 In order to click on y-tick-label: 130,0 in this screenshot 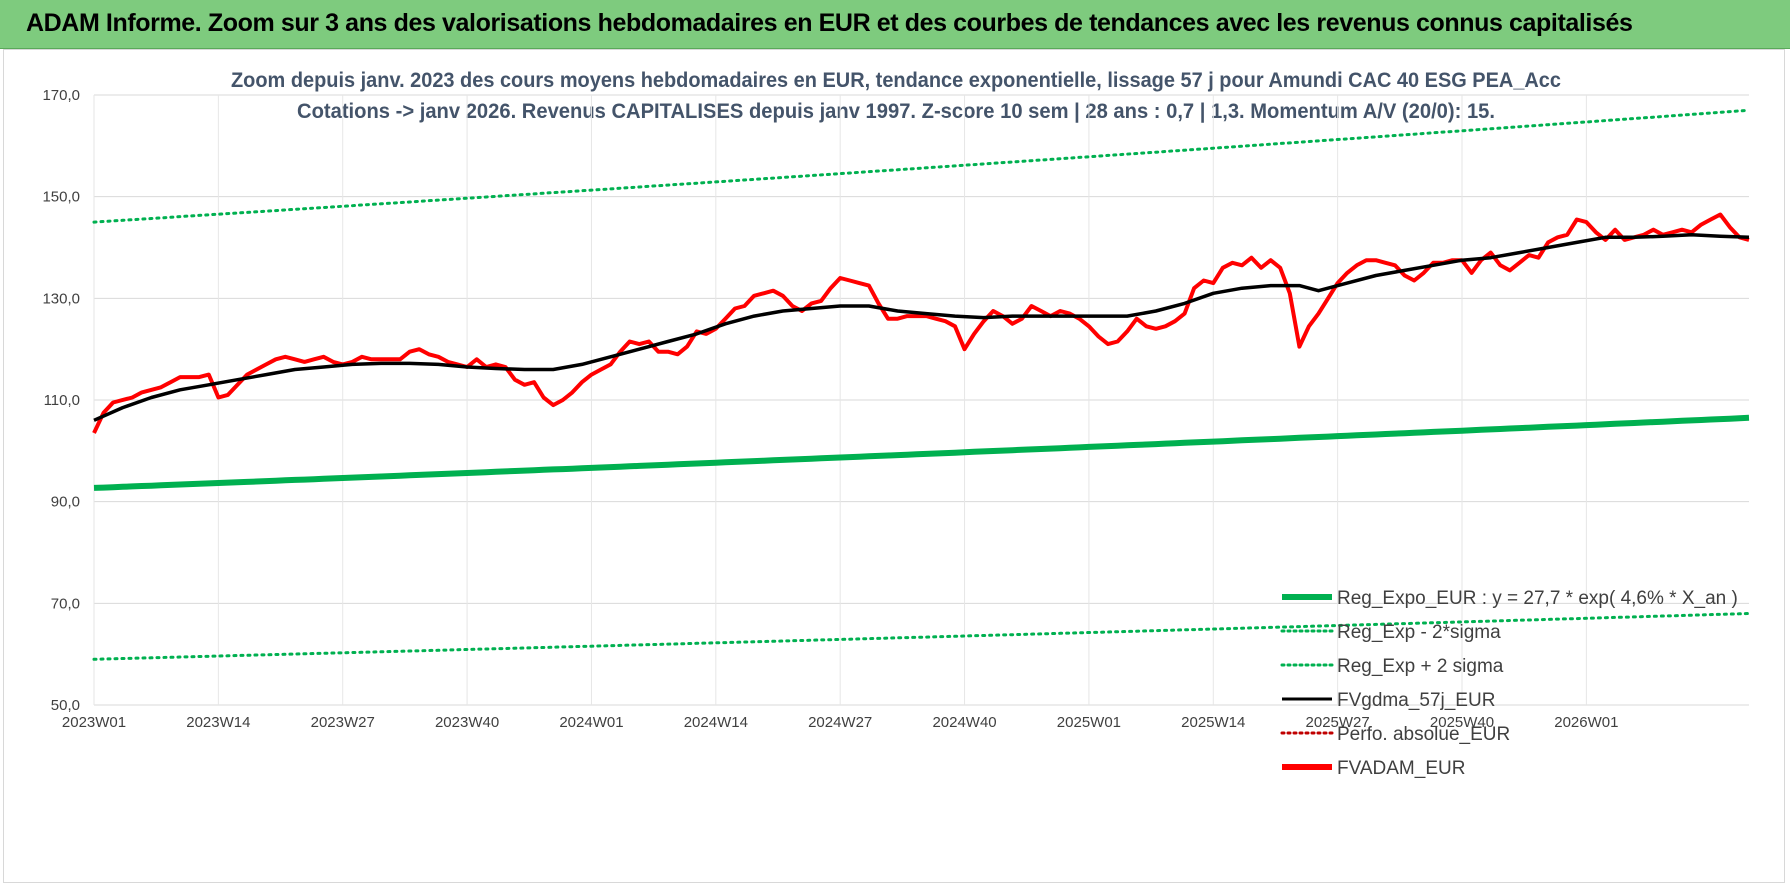, I will do `click(61, 298)`.